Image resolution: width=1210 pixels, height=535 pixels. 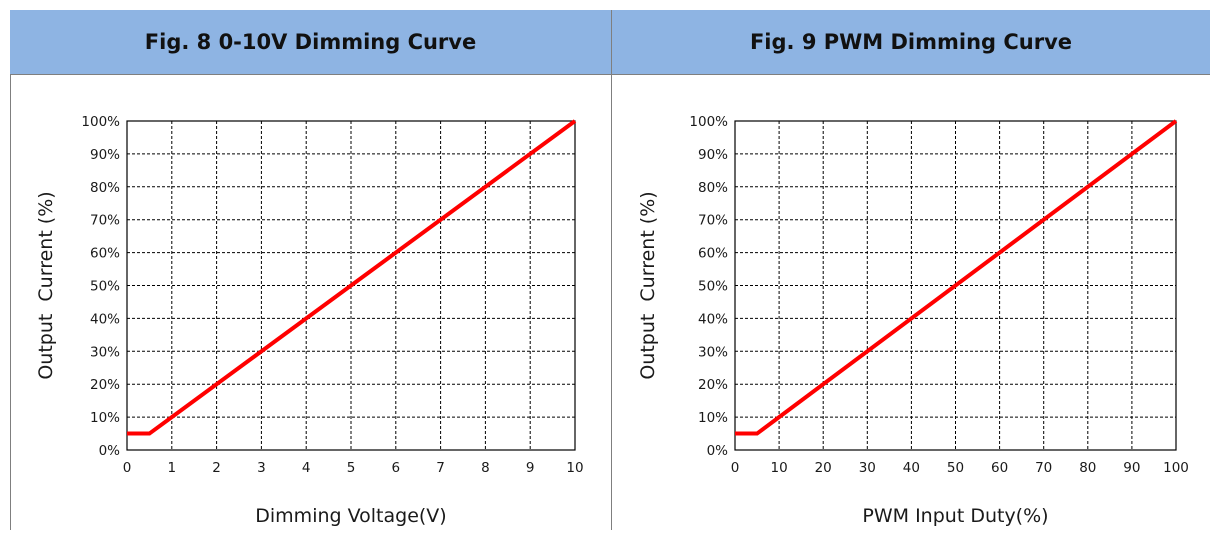 What do you see at coordinates (911, 468) in the screenshot?
I see `x-tick-label: 40` at bounding box center [911, 468].